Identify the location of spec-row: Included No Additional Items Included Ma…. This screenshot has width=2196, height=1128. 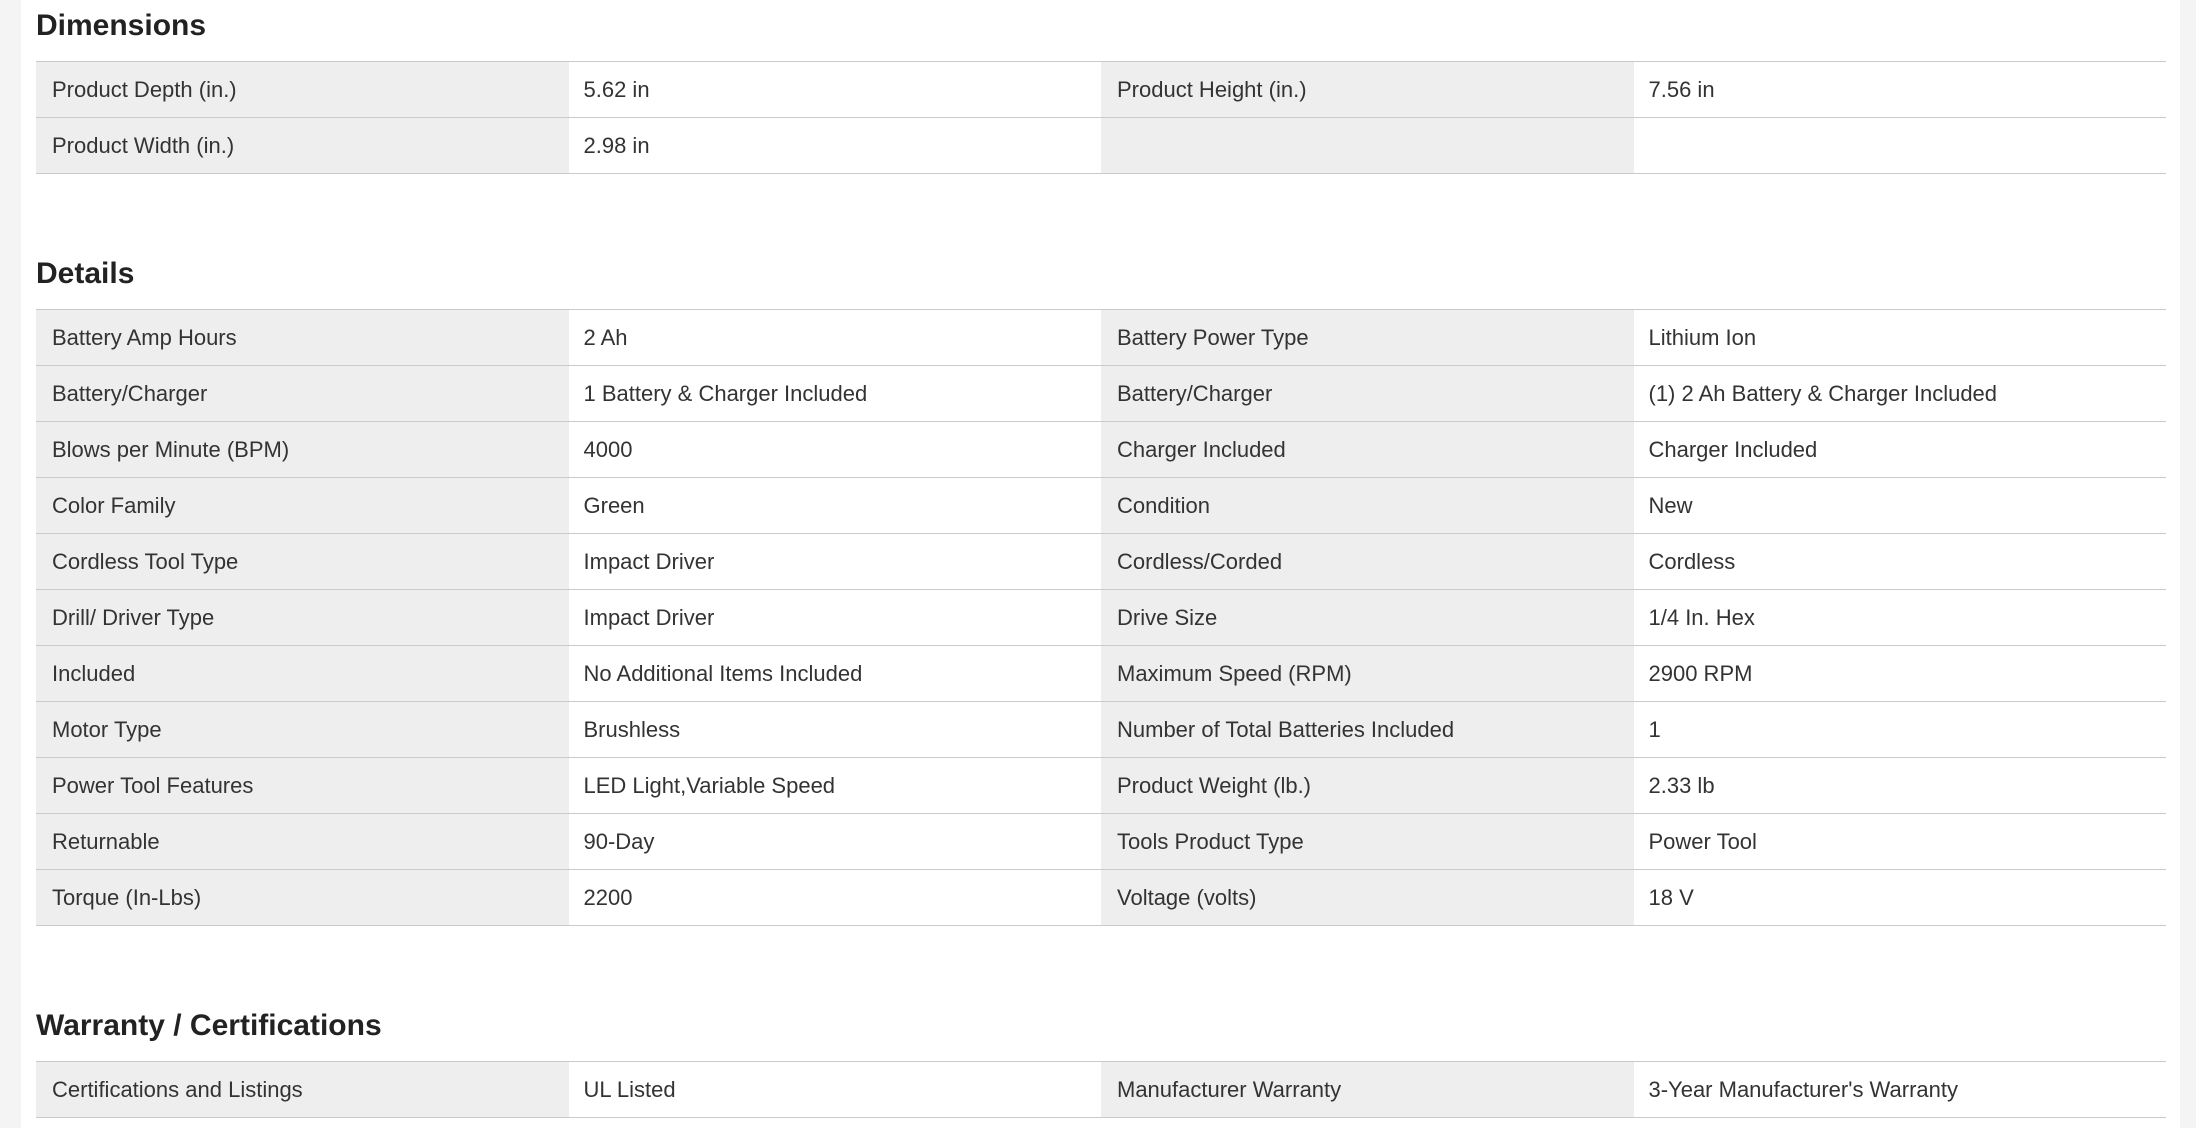
(1101, 674).